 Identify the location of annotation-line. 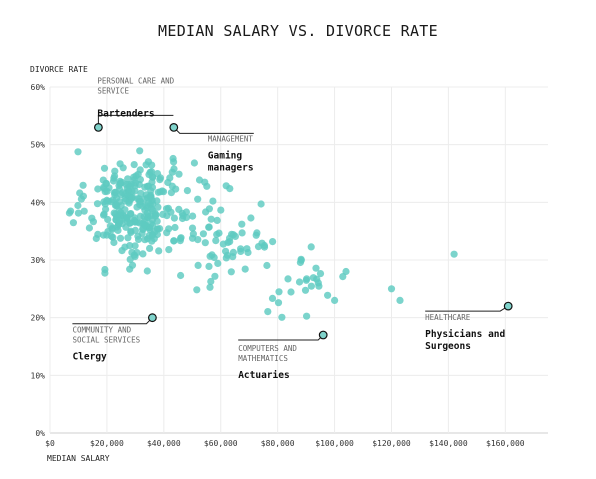
(281, 337).